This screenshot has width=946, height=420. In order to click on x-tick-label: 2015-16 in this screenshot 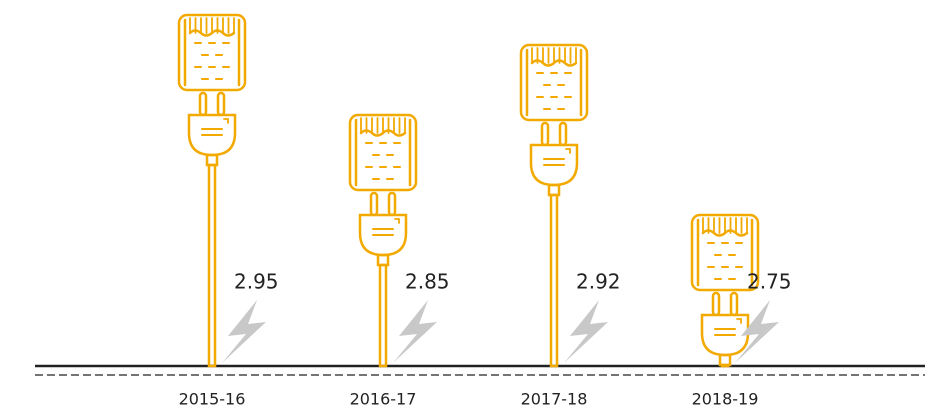, I will do `click(212, 399)`.